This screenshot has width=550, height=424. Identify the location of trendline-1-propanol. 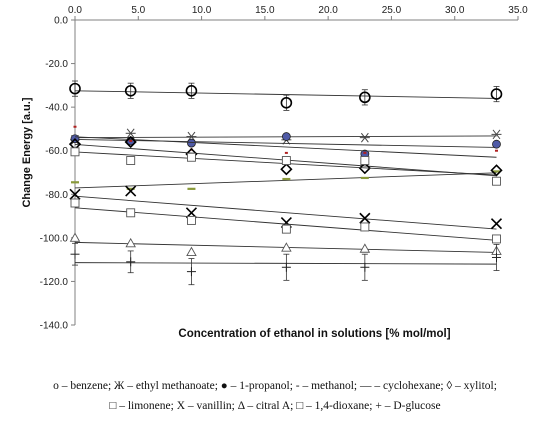
(285, 143).